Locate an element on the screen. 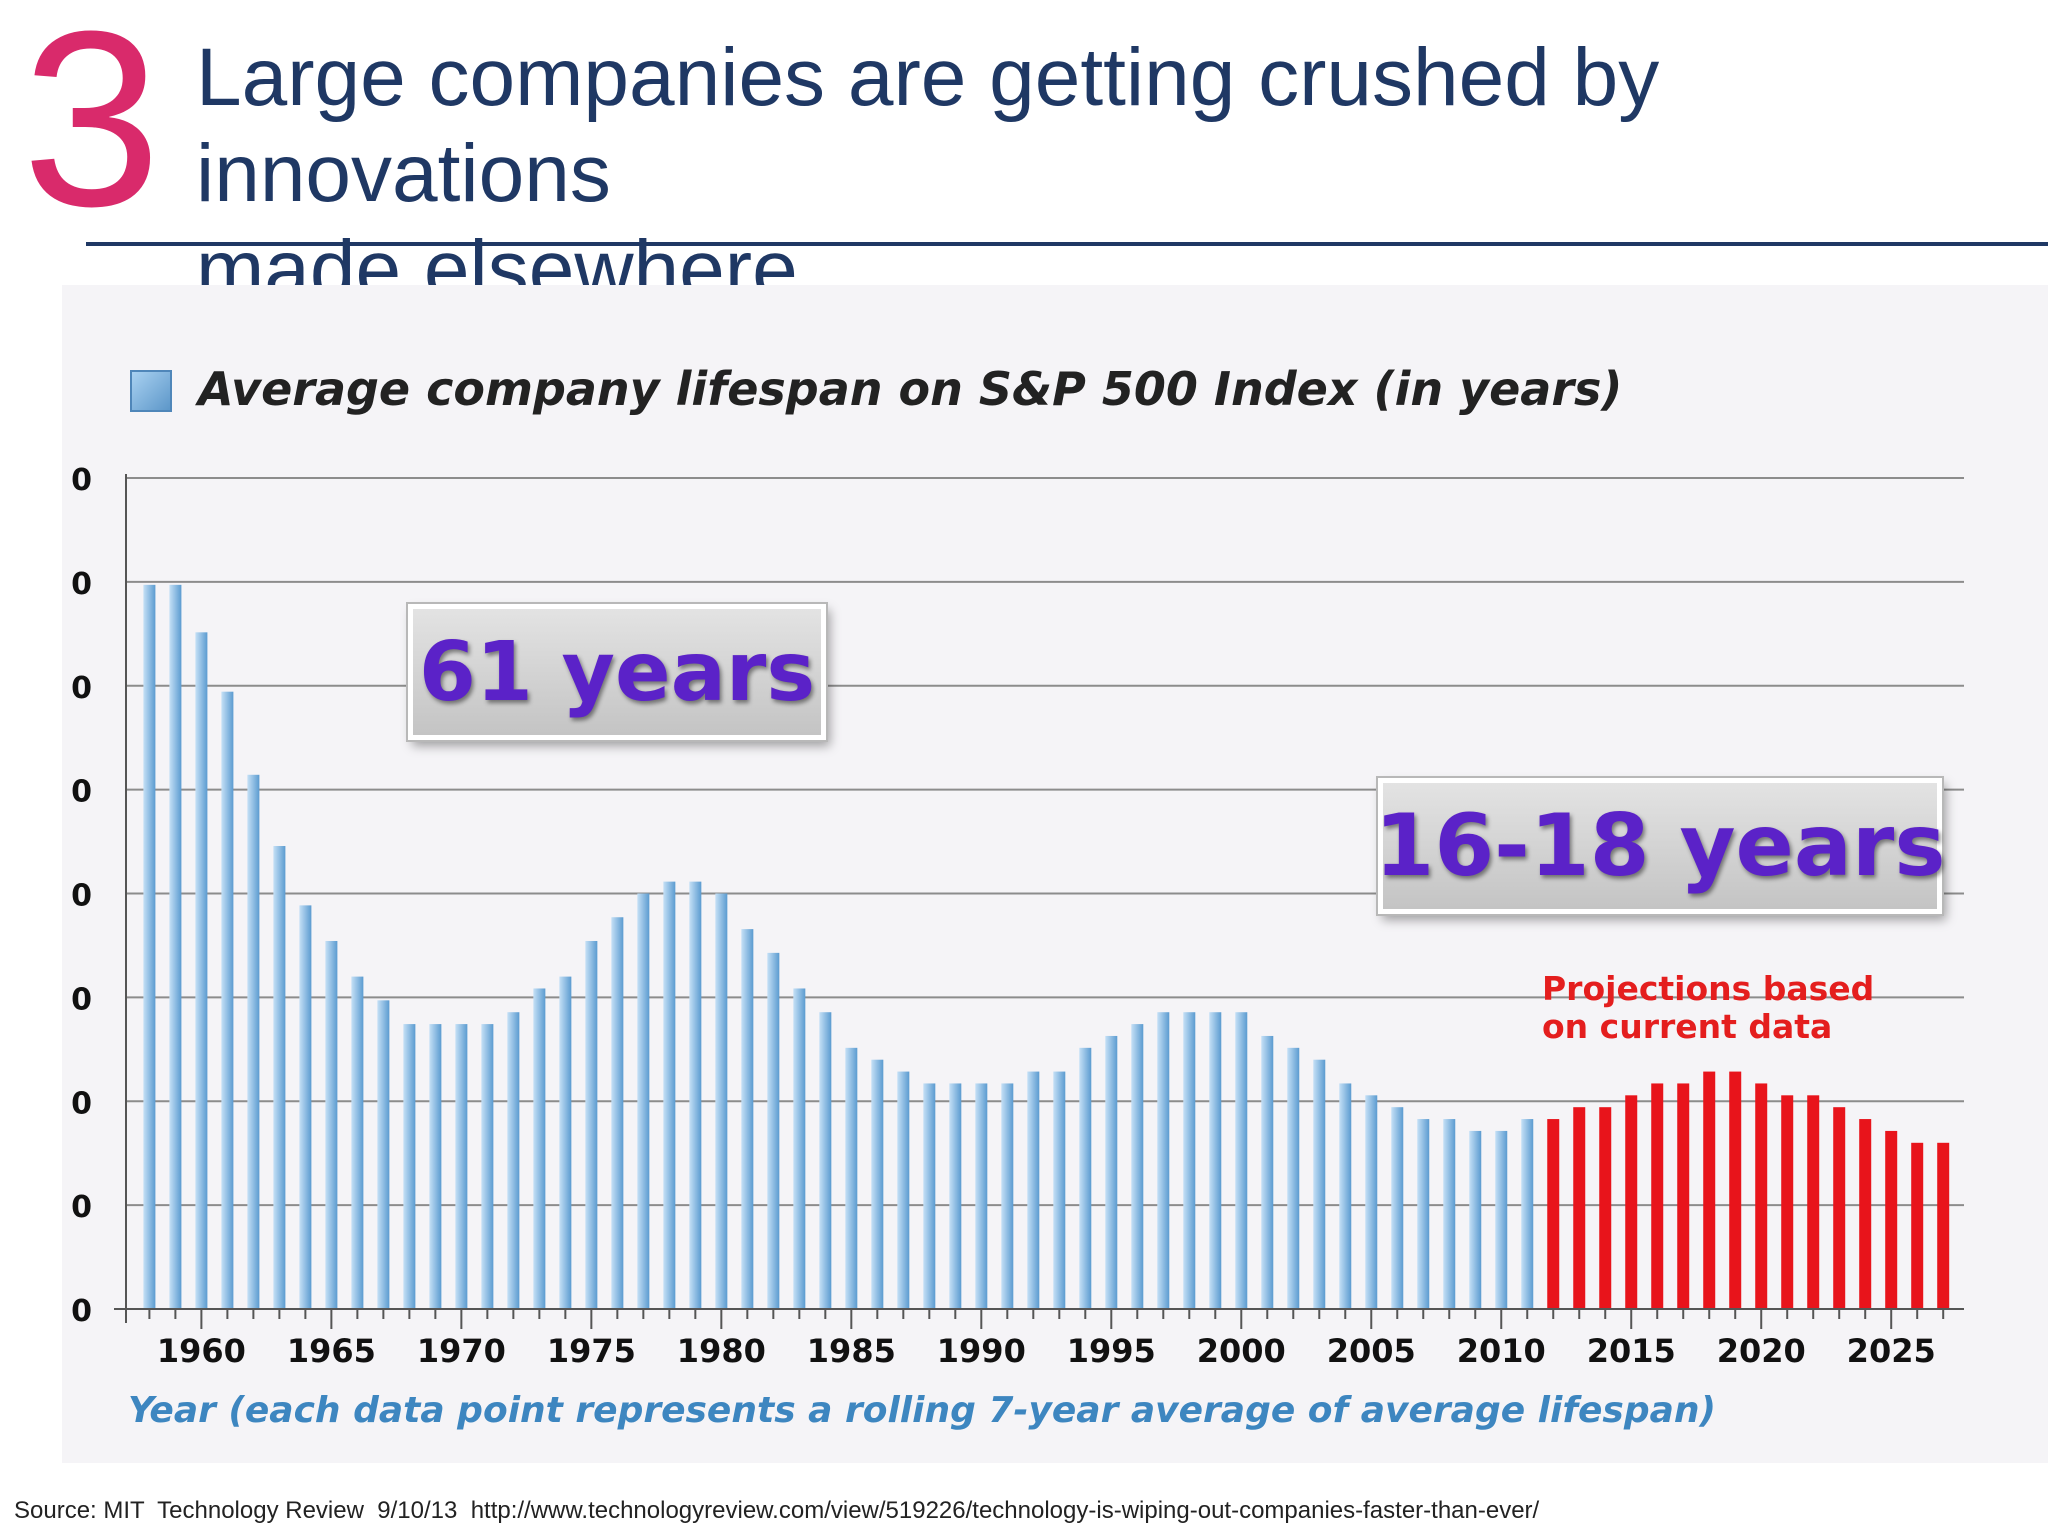  x-tick-label: 1995 is located at coordinates (1111, 1351).